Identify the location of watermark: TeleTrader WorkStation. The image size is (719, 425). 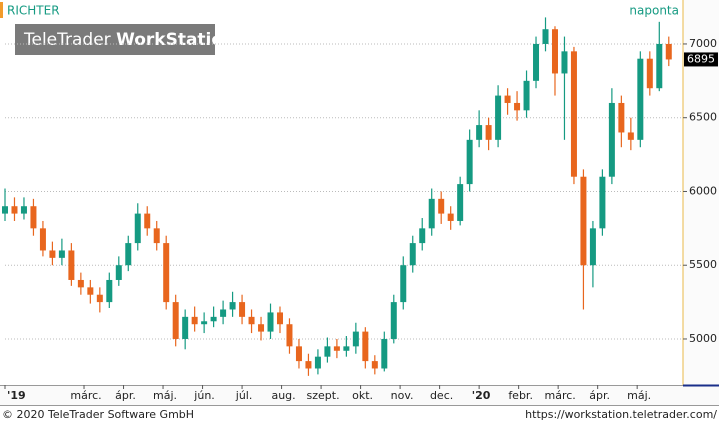
(129, 40).